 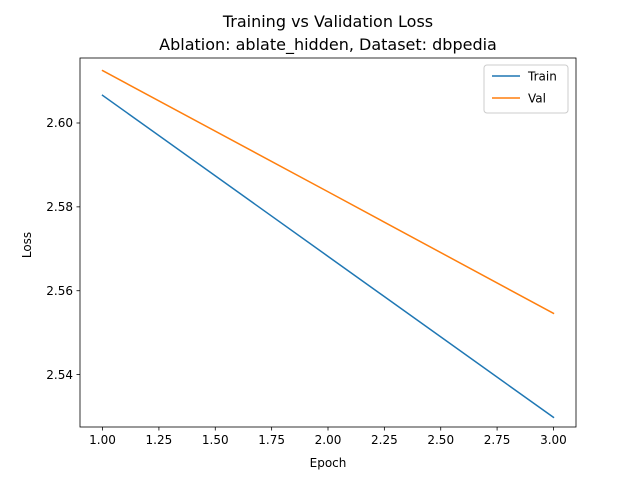 What do you see at coordinates (59, 375) in the screenshot?
I see `y-tick-label: 2.54` at bounding box center [59, 375].